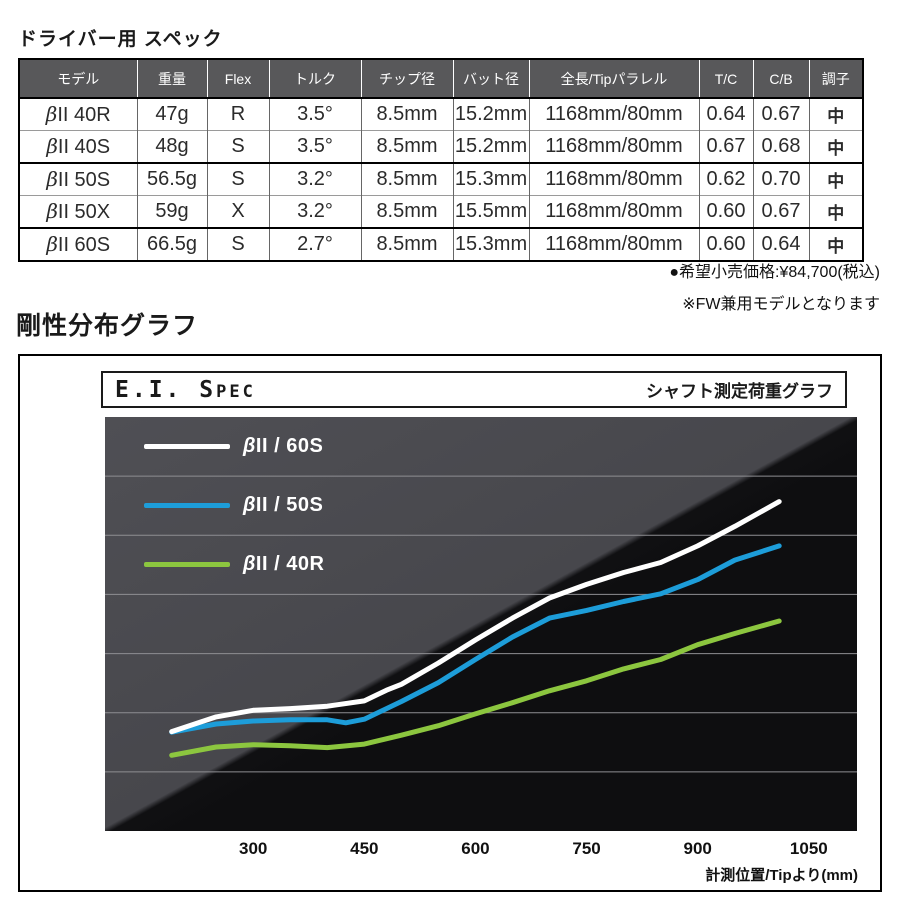  I want to click on spec-col-header: モデル, so click(78, 79).